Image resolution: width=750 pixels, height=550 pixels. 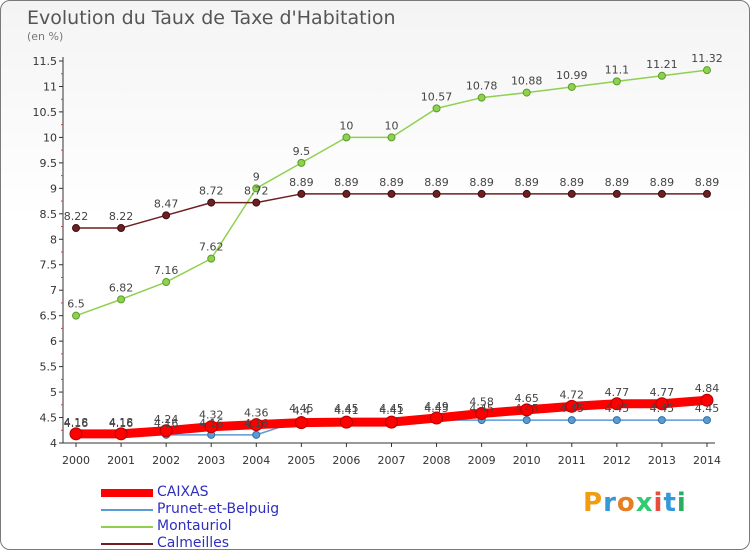 What do you see at coordinates (617, 392) in the screenshot?
I see `data-label-caixas: 4.77` at bounding box center [617, 392].